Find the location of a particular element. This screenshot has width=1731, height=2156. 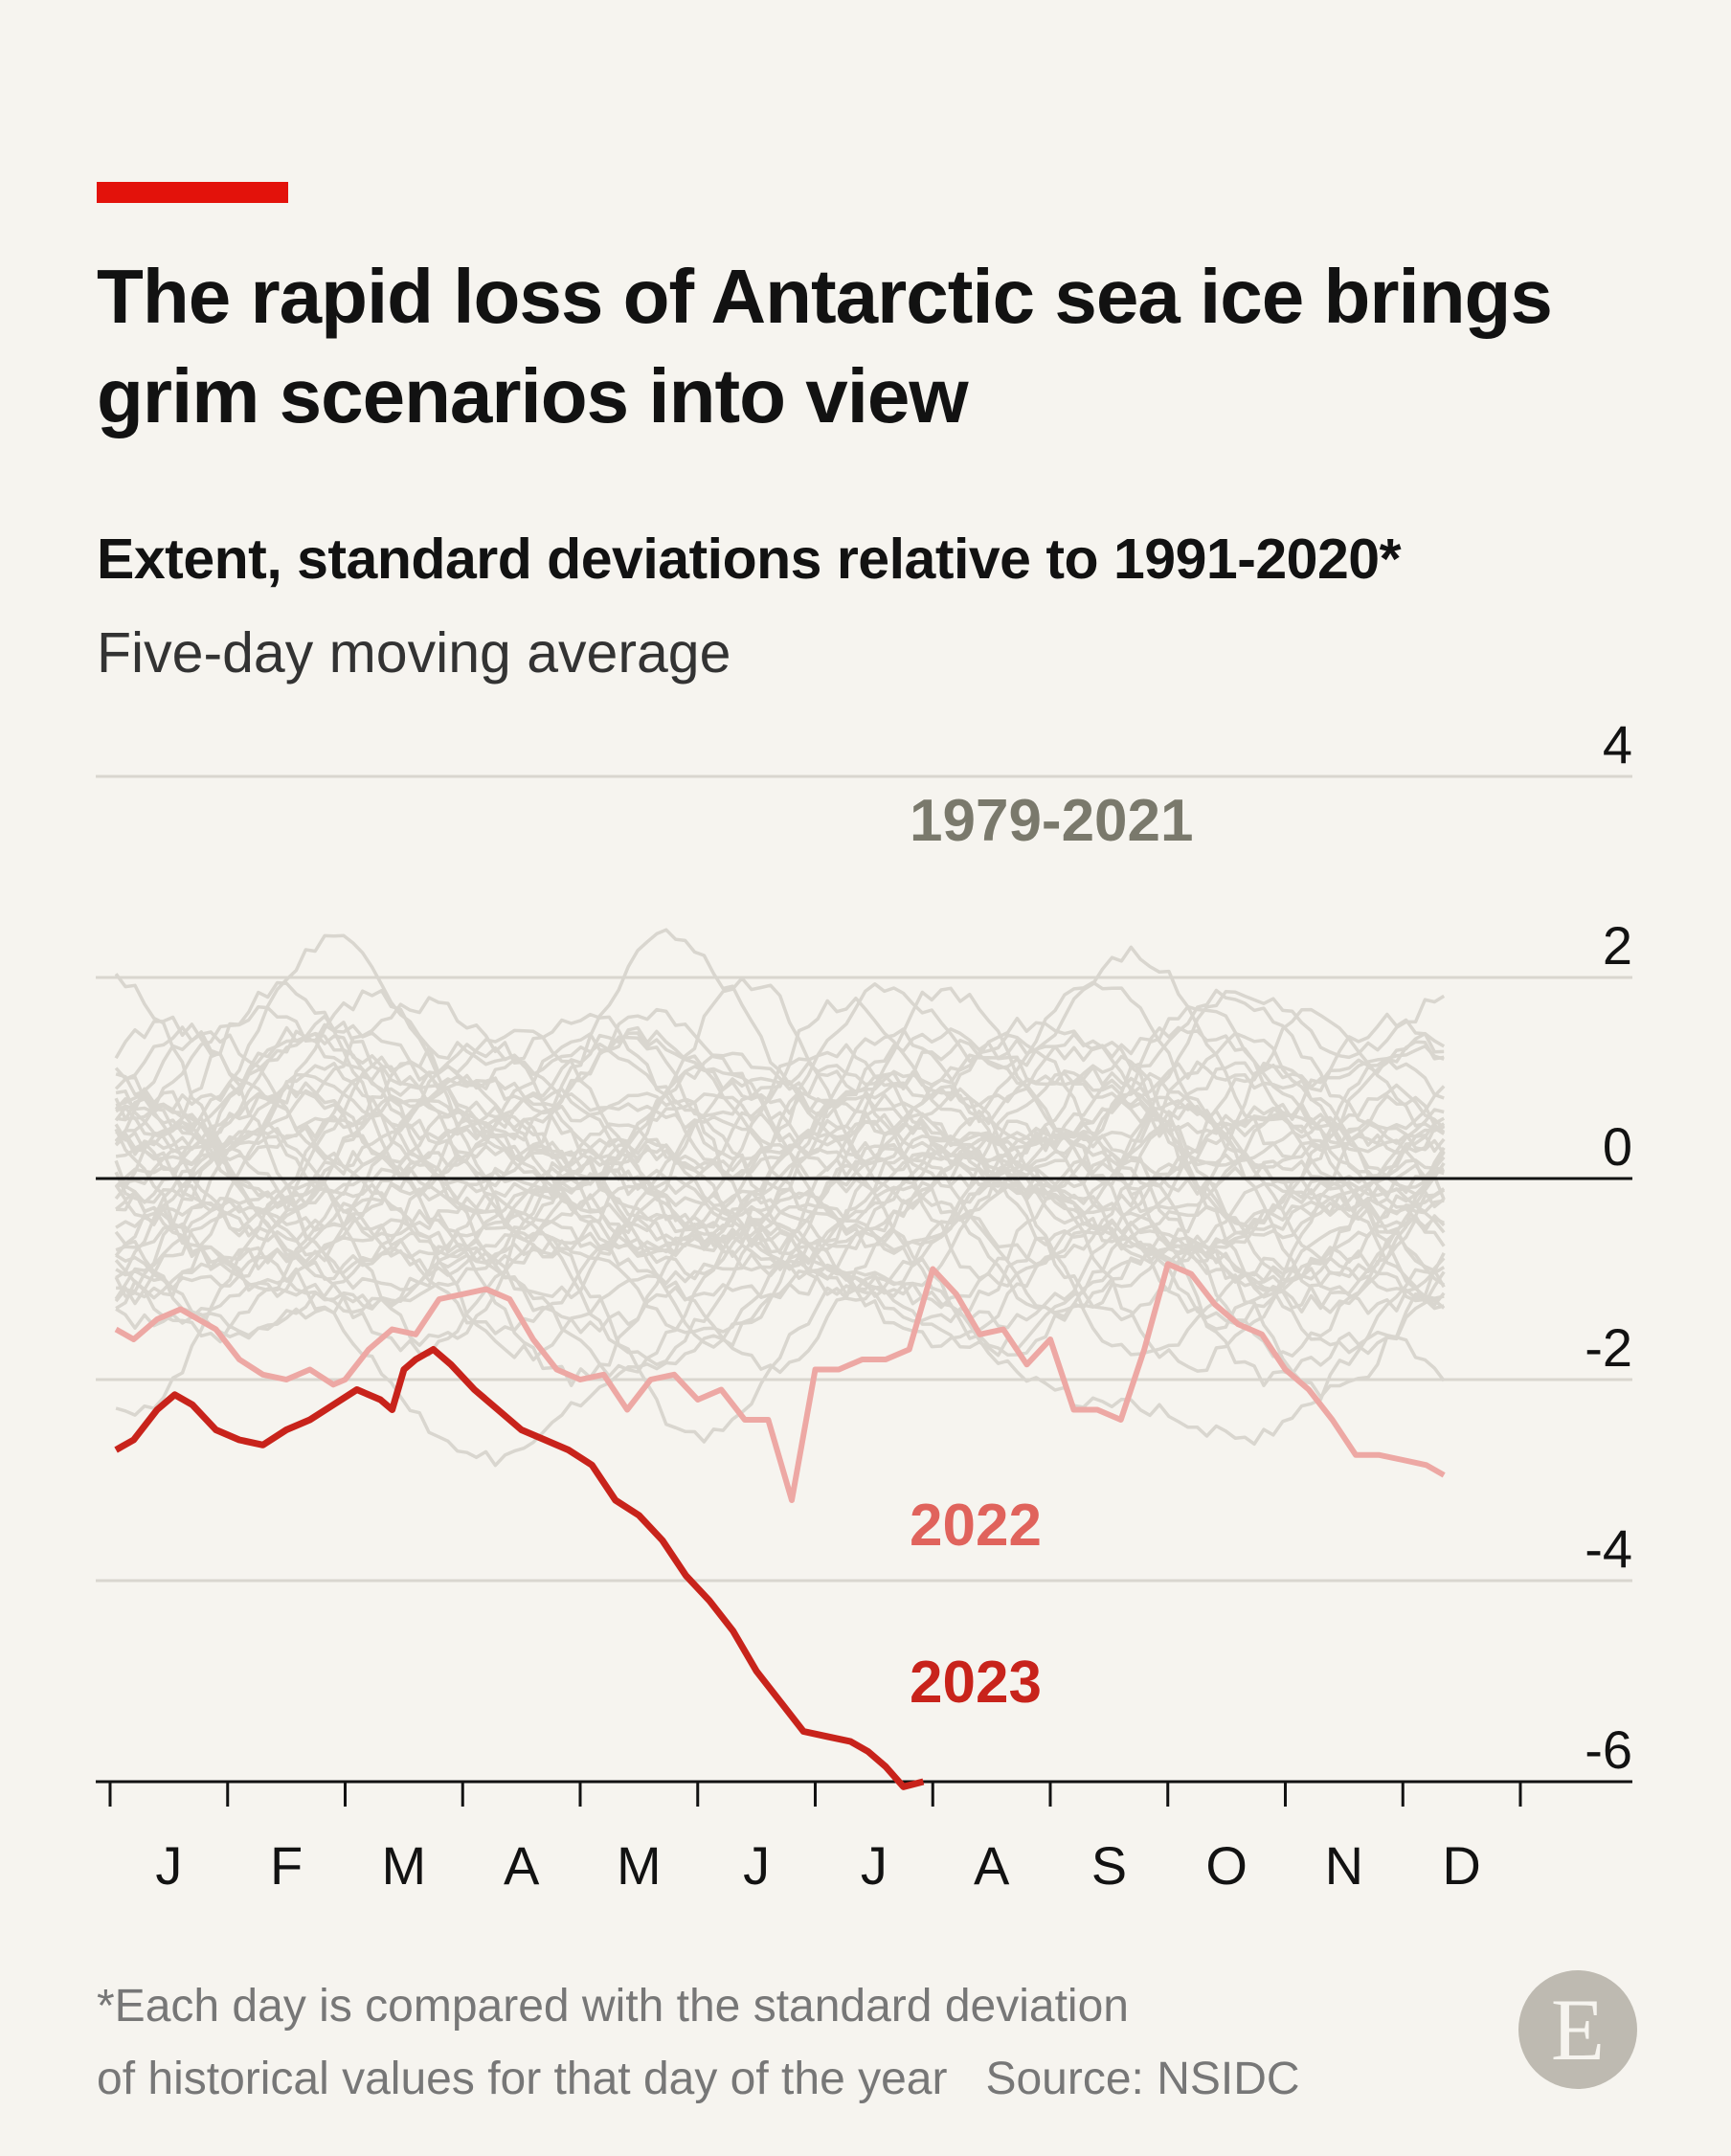

x-tick-label: D is located at coordinates (1461, 1866).